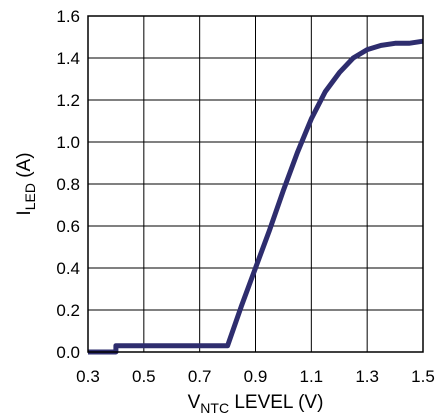 This screenshot has width=446, height=418. I want to click on x-axis-label: VNTC LEVEL (V), so click(256, 404).